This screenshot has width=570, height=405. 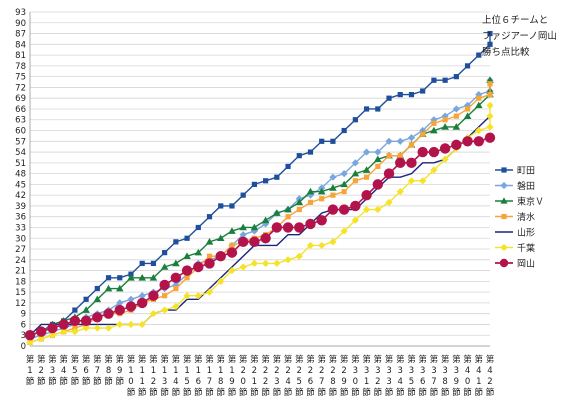 What do you see at coordinates (526, 171) in the screenshot?
I see `legend-label: 町田` at bounding box center [526, 171].